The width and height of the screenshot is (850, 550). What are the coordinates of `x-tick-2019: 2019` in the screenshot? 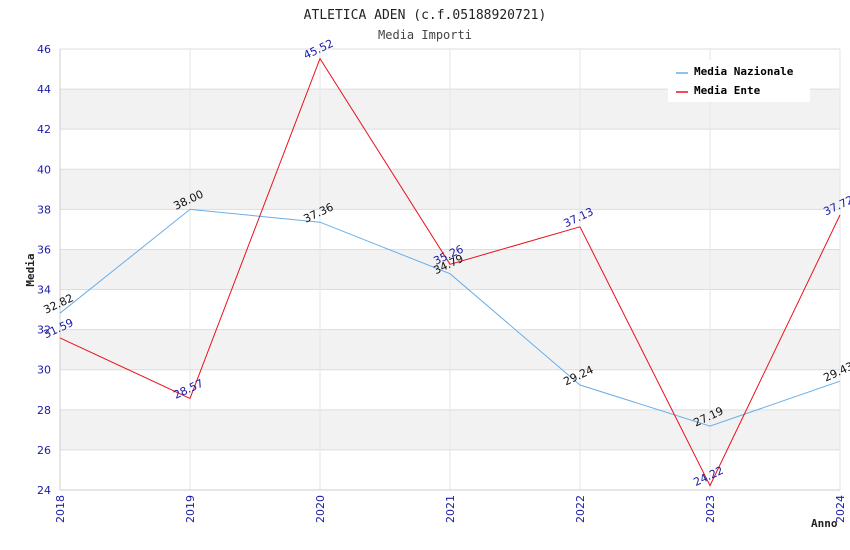 It's located at (190, 509).